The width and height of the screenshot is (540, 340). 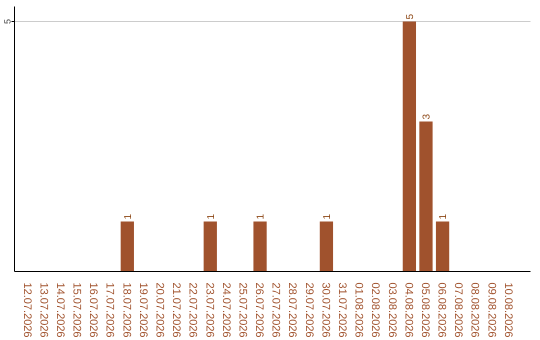 What do you see at coordinates (276, 310) in the screenshot?
I see `x-tick-label: 27.07.2026` at bounding box center [276, 310].